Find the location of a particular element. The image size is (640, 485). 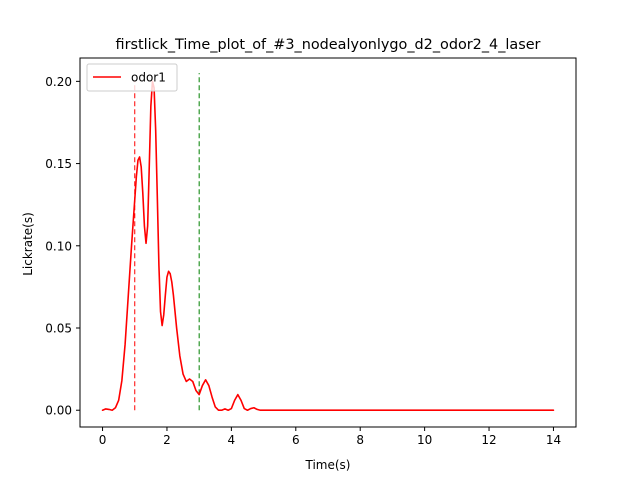

x-tick-label: 12 is located at coordinates (488, 440).